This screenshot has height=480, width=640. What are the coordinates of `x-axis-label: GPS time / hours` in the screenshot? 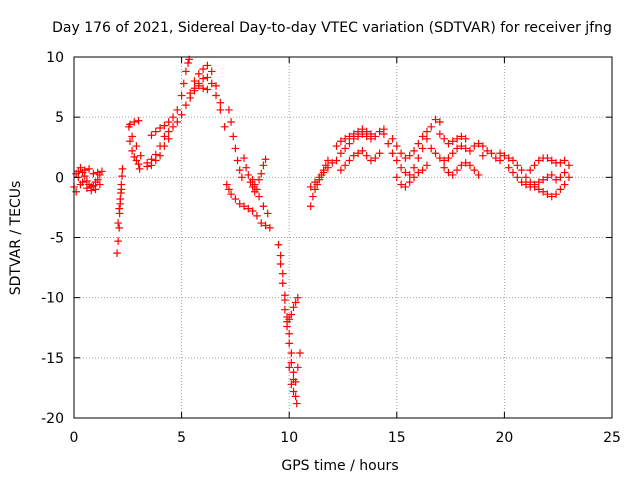 It's located at (339, 466).